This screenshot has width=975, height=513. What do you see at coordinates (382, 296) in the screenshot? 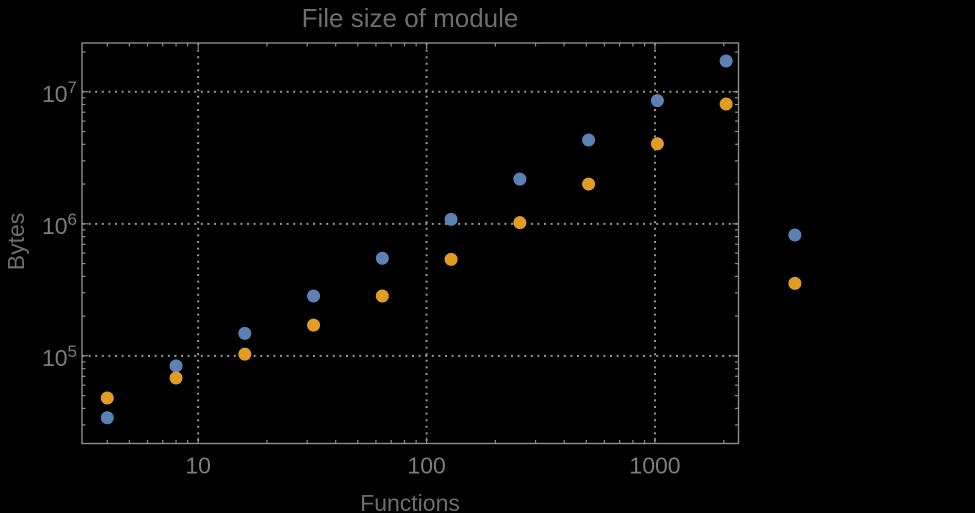
I see `data-point-series-2-orange-x64` at bounding box center [382, 296].